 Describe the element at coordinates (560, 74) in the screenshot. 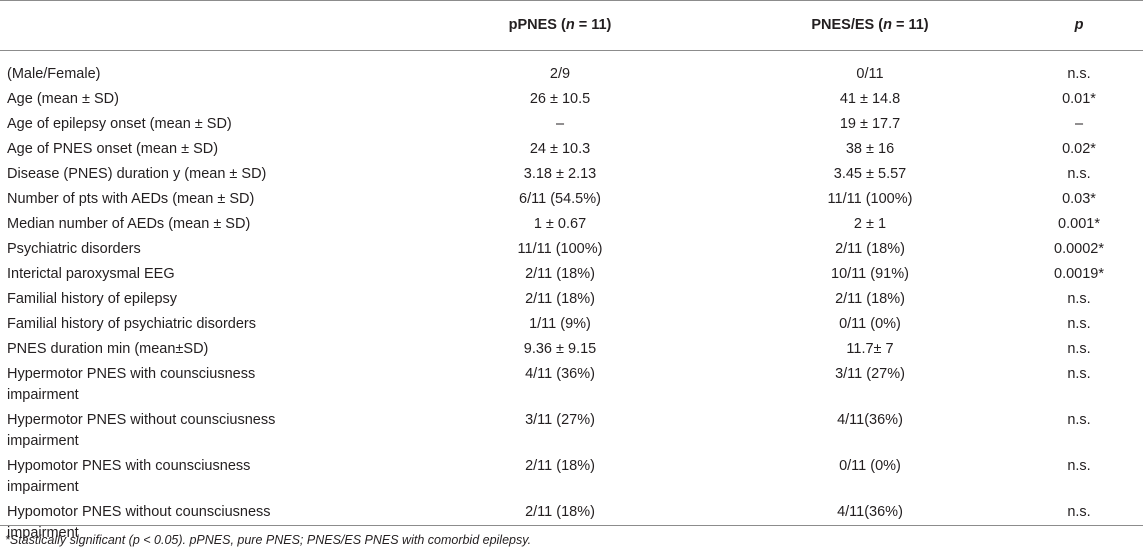

I see `cell-ppnes: 2/9` at that location.